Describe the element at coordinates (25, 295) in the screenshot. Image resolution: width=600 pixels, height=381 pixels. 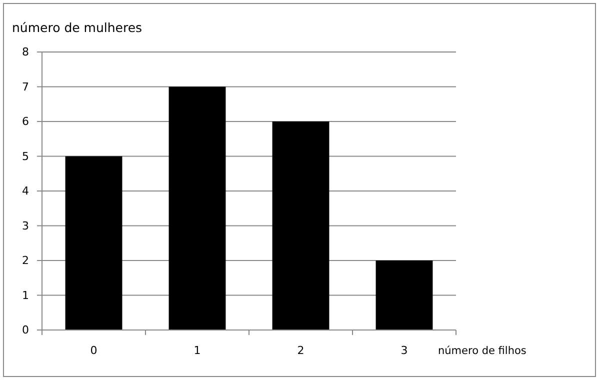
I see `y-tick-label: 1` at that location.